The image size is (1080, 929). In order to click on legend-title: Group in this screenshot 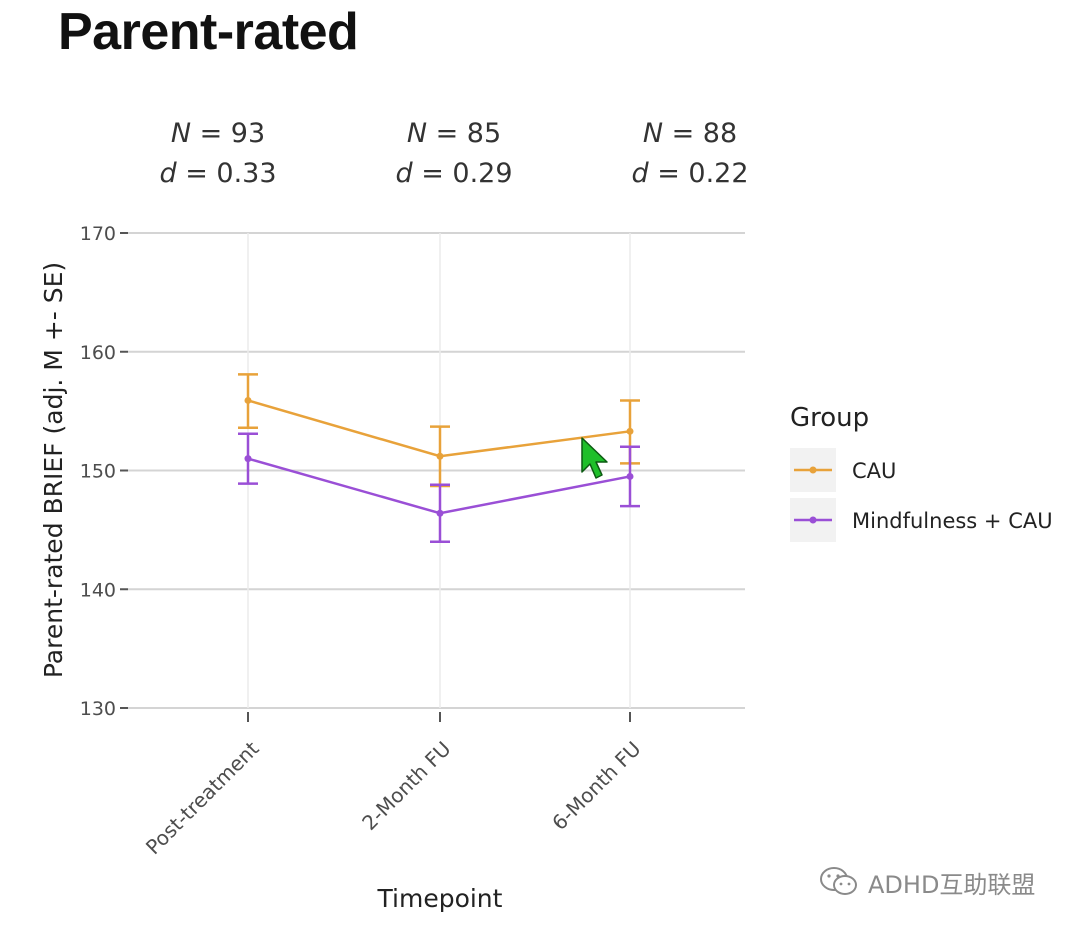, I will do `click(829, 418)`.